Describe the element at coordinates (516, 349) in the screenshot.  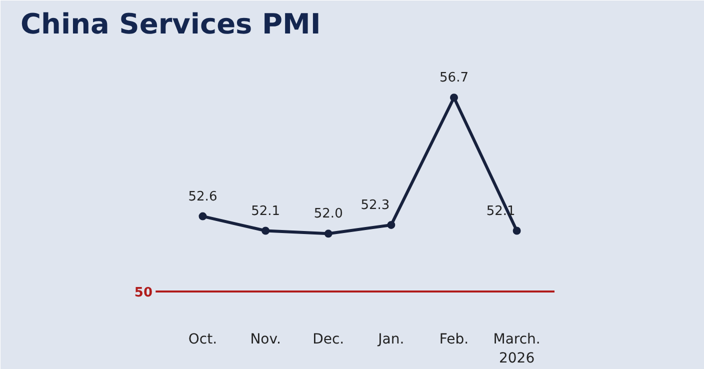
I see `x-tick-label: March. 2026` at that location.